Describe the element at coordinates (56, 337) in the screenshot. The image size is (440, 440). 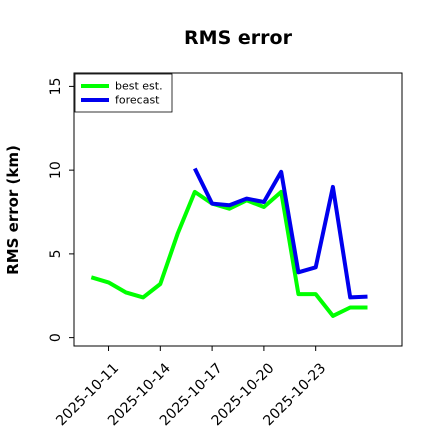
I see `y-tick-label: 0` at that location.